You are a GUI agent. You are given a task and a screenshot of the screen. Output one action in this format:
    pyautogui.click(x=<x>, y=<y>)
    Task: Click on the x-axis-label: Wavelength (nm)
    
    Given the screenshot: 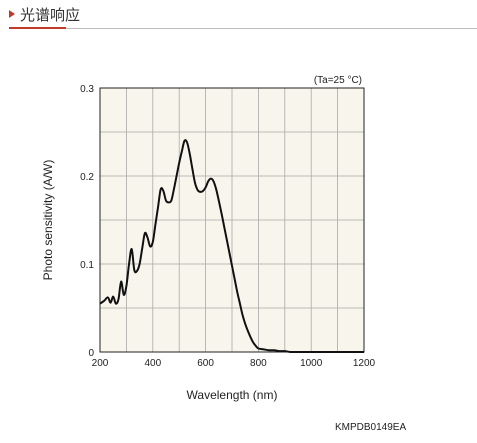 What is the action you would take?
    pyautogui.click(x=232, y=395)
    